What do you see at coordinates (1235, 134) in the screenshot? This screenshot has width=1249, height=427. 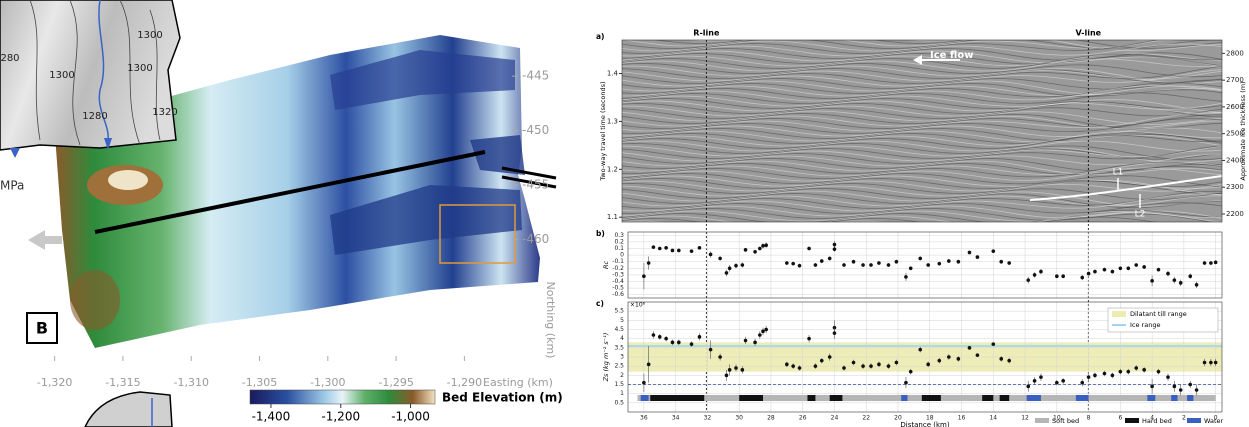 I see `y2-tick-label: 2500` at bounding box center [1235, 134].